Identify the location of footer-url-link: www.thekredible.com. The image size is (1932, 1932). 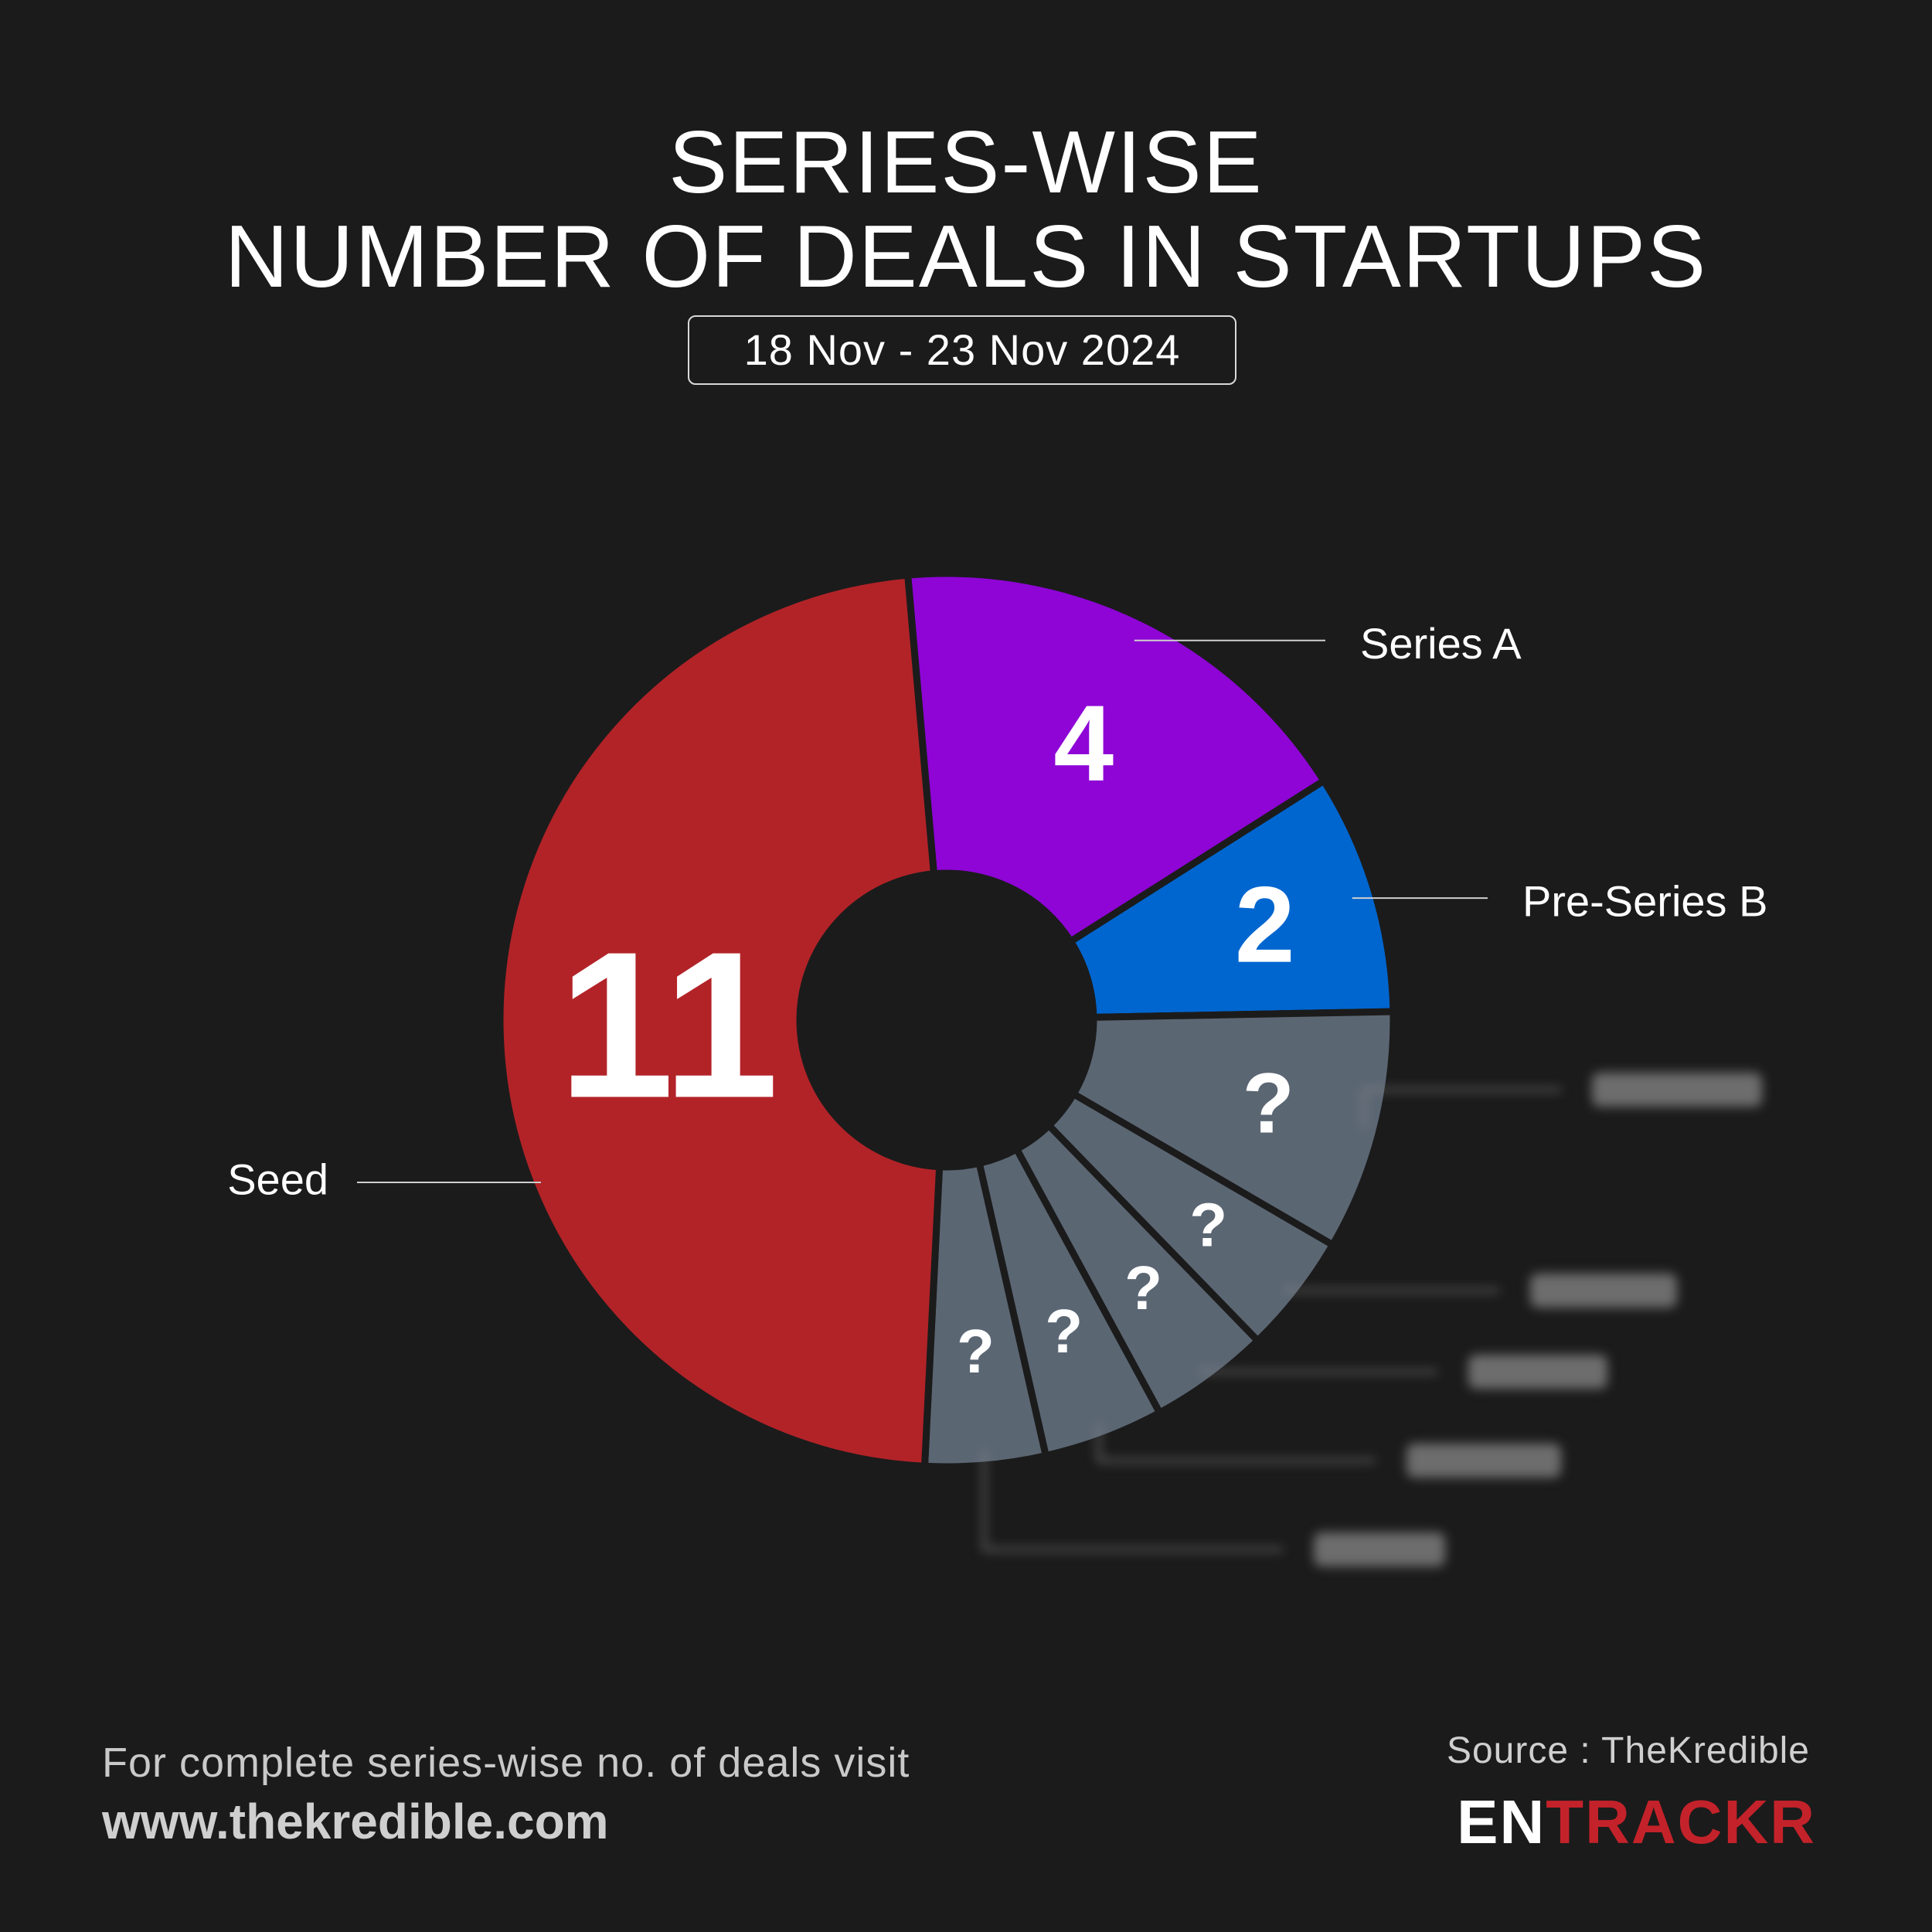
(355, 1822).